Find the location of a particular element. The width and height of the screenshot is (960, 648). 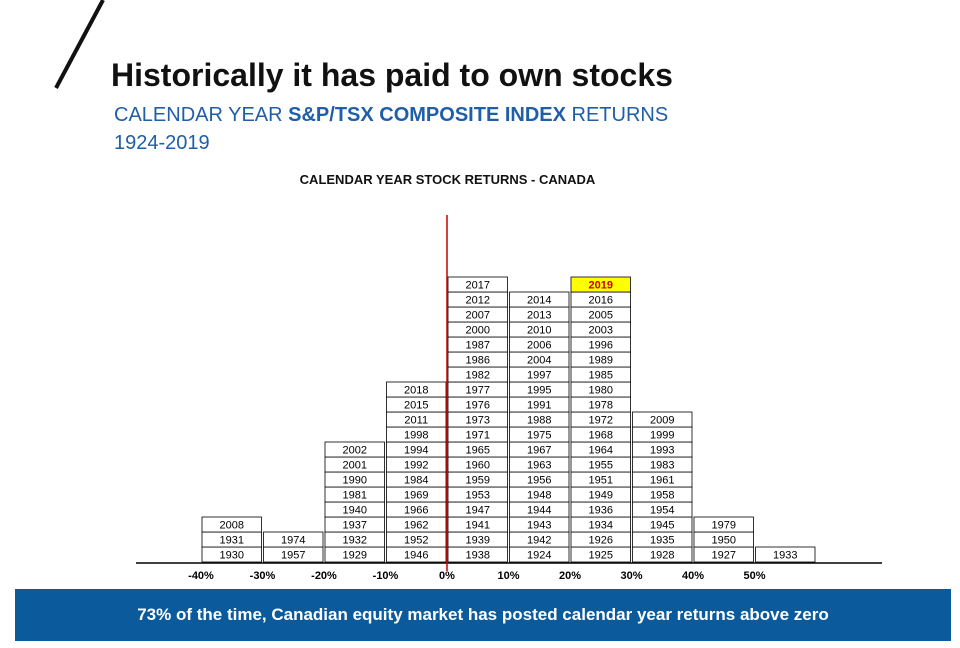

year-label: 1969 is located at coordinates (416, 496).